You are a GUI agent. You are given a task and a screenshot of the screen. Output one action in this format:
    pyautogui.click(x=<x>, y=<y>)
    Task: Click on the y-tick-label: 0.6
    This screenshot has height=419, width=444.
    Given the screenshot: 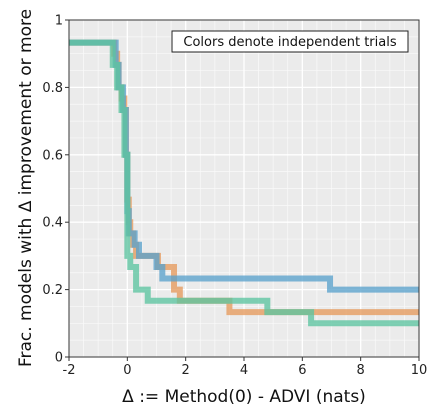 What is the action you would take?
    pyautogui.click(x=52, y=155)
    